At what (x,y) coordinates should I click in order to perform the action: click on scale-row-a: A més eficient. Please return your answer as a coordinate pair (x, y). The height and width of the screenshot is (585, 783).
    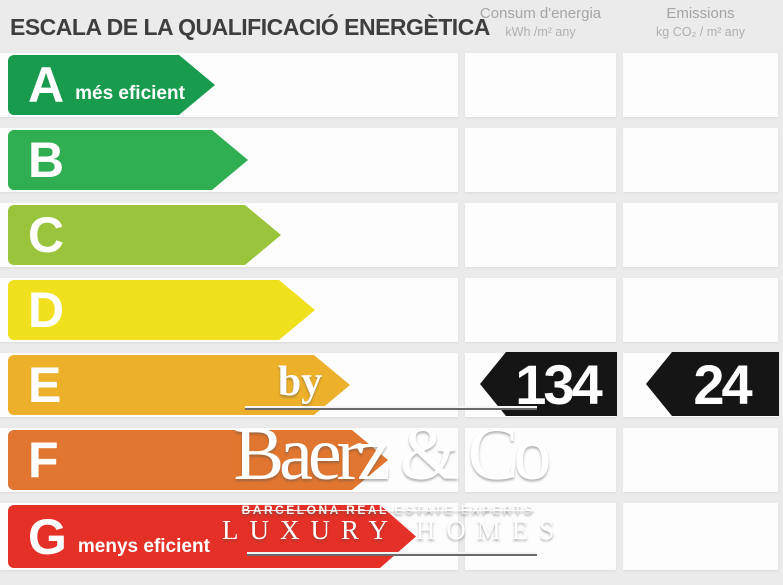
    Looking at the image, I should click on (389, 85).